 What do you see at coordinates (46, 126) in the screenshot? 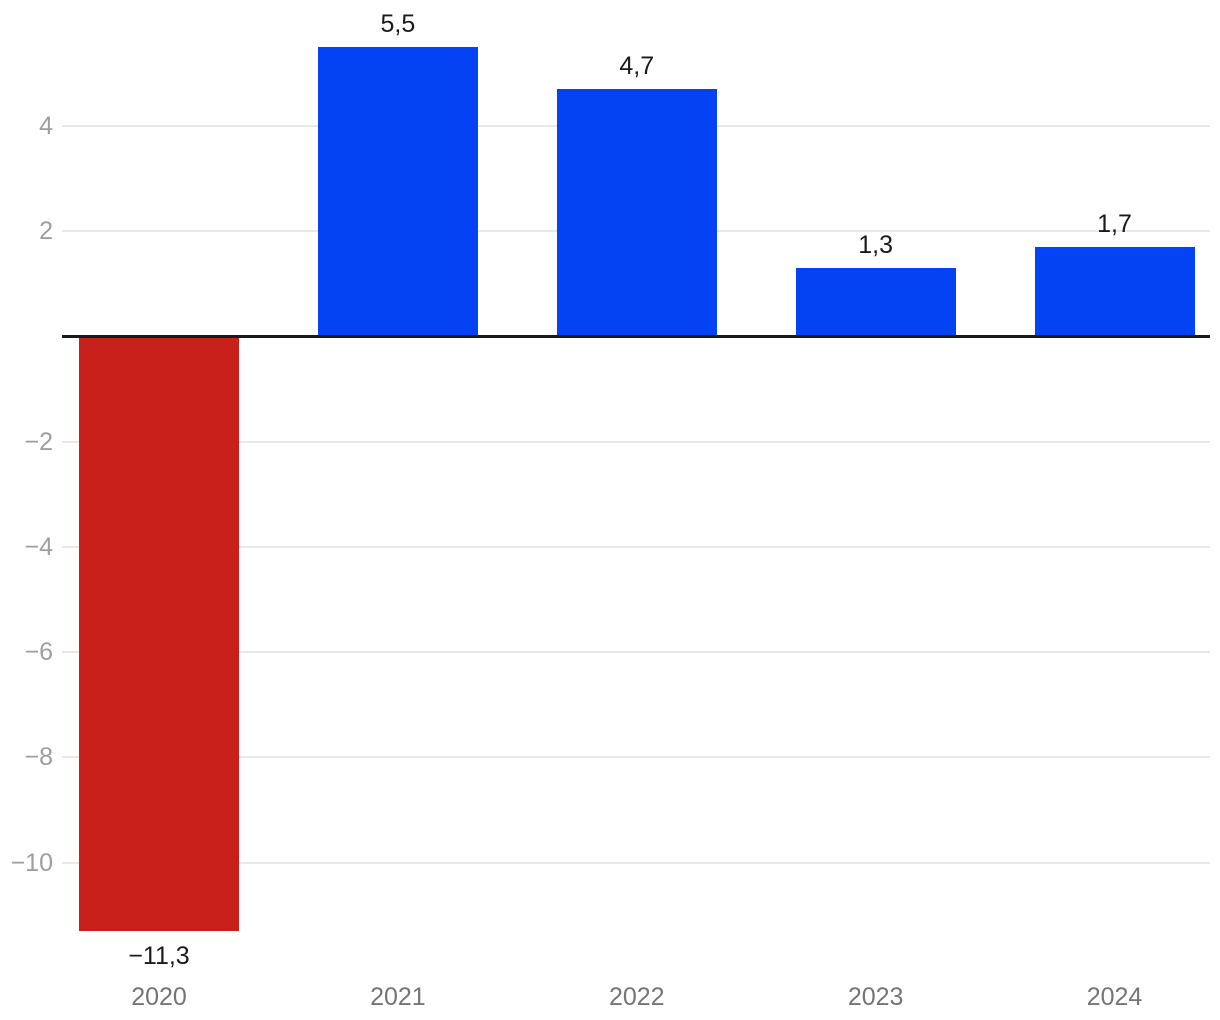
I see `y-tick-label-4: 4` at bounding box center [46, 126].